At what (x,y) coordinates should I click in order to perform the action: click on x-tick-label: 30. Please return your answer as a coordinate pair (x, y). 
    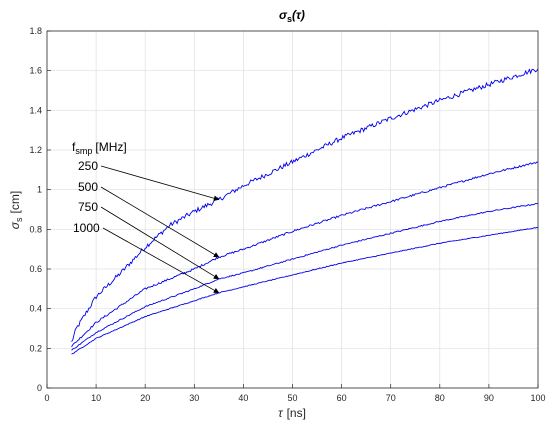
    Looking at the image, I should click on (194, 398).